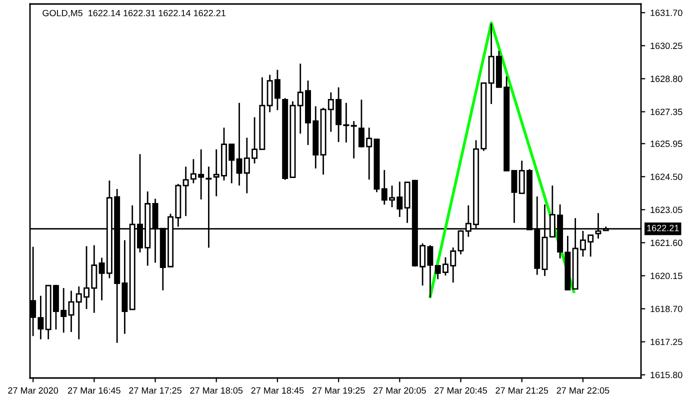 The height and width of the screenshot is (400, 700). What do you see at coordinates (666, 143) in the screenshot?
I see `y-tick-label: 1625.95` at bounding box center [666, 143].